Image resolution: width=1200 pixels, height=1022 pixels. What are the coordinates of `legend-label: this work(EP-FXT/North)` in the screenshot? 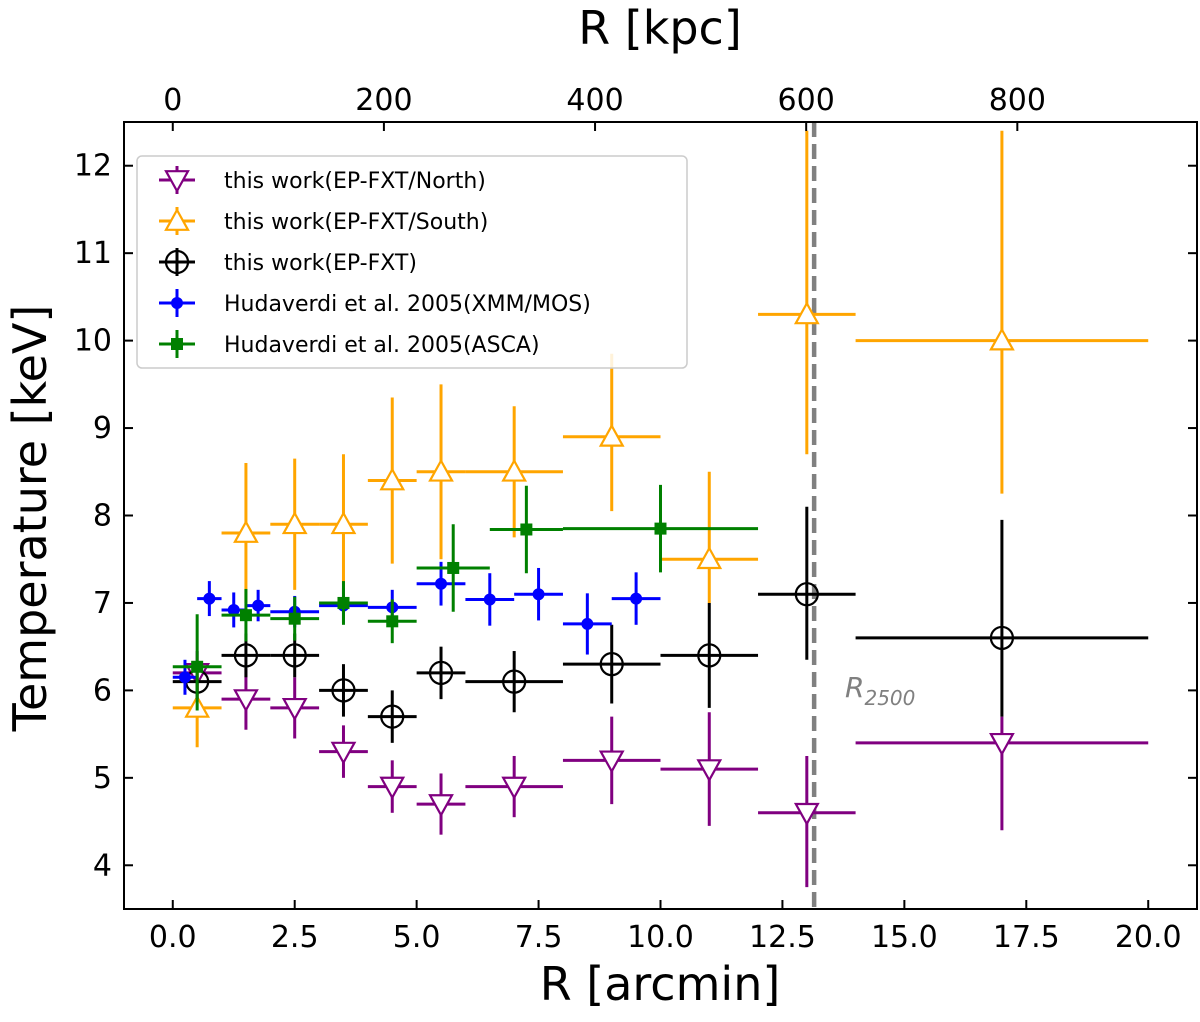 It's located at (355, 181).